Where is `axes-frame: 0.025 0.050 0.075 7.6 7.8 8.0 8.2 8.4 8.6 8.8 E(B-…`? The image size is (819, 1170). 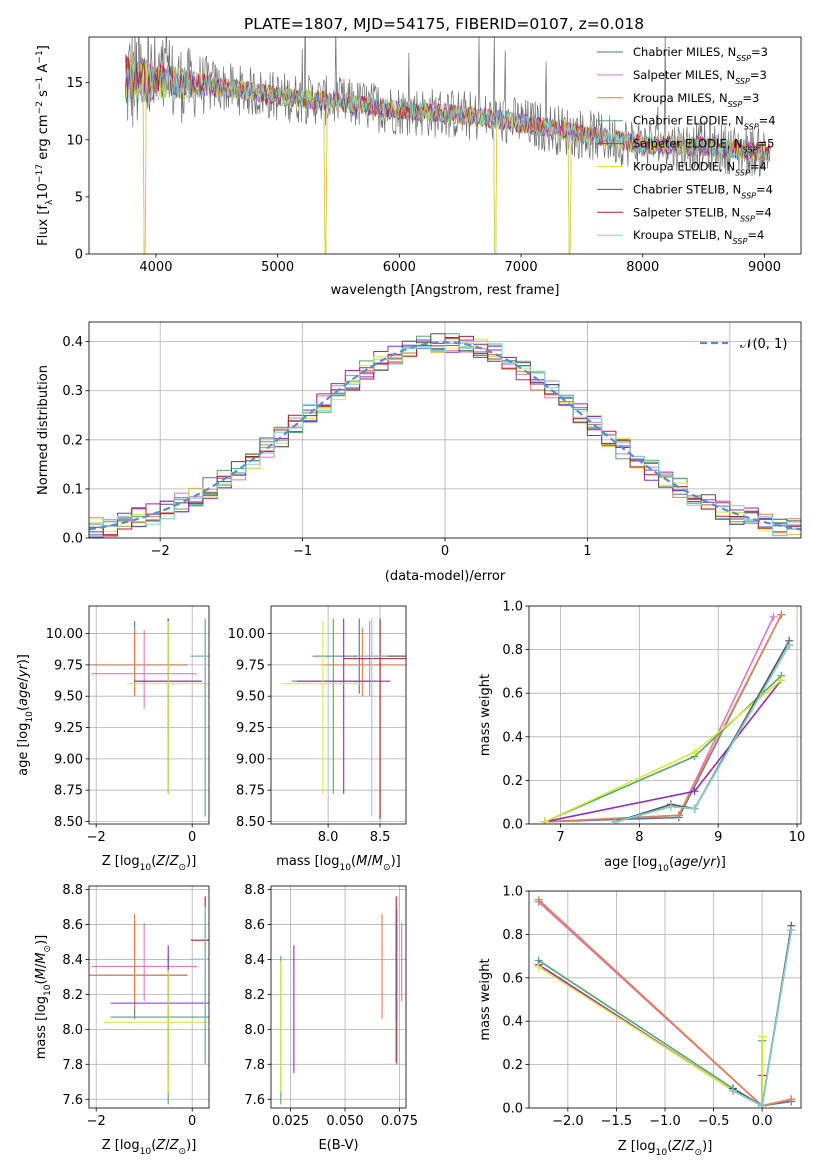 axes-frame: 0.025 0.050 0.075 7.6 7.8 8.0 8.2 8.4 8.6 8.8 E(B-… is located at coordinates (331, 1018).